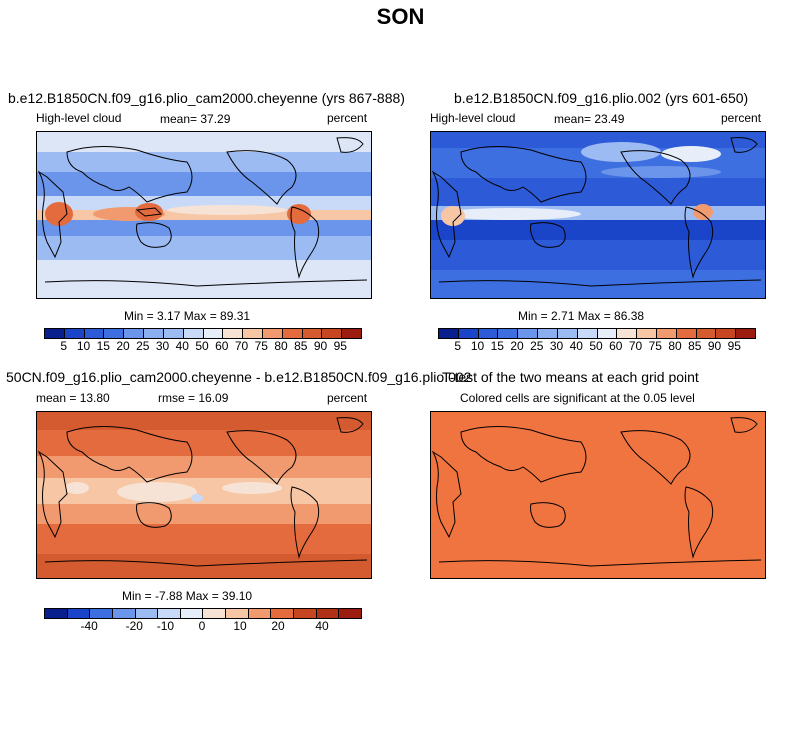 The height and width of the screenshot is (733, 801). I want to click on panel-2-units: percent, so click(741, 118).